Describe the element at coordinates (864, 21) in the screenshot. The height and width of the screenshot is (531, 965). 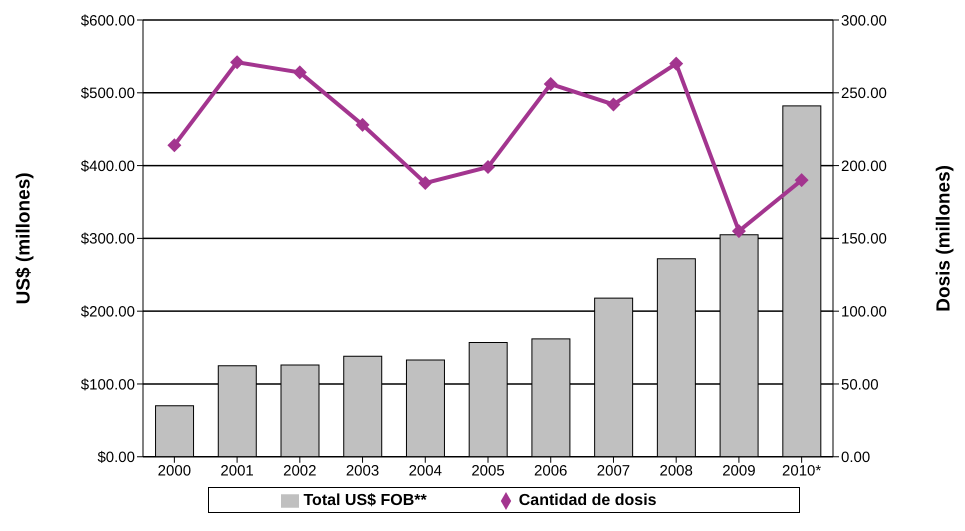
I see `y2-tick-label: 300.00` at that location.